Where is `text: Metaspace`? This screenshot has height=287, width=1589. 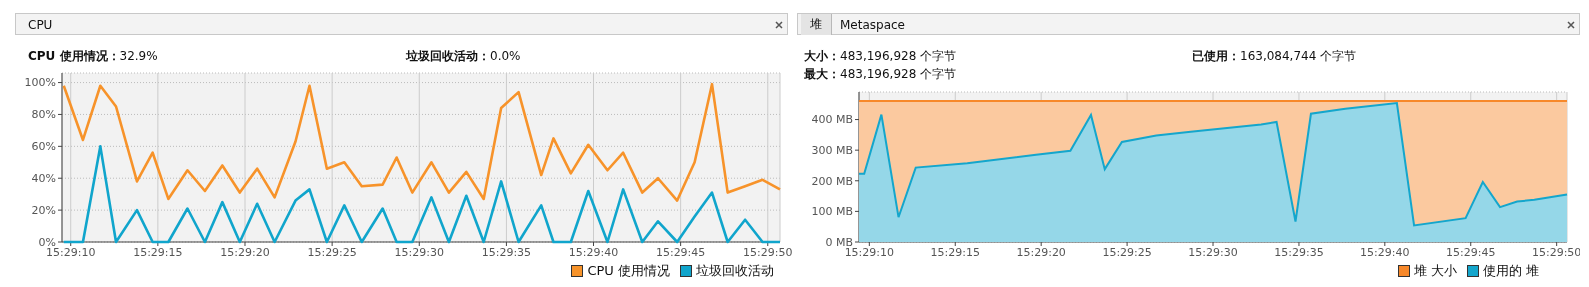 text: Metaspace is located at coordinates (872, 25).